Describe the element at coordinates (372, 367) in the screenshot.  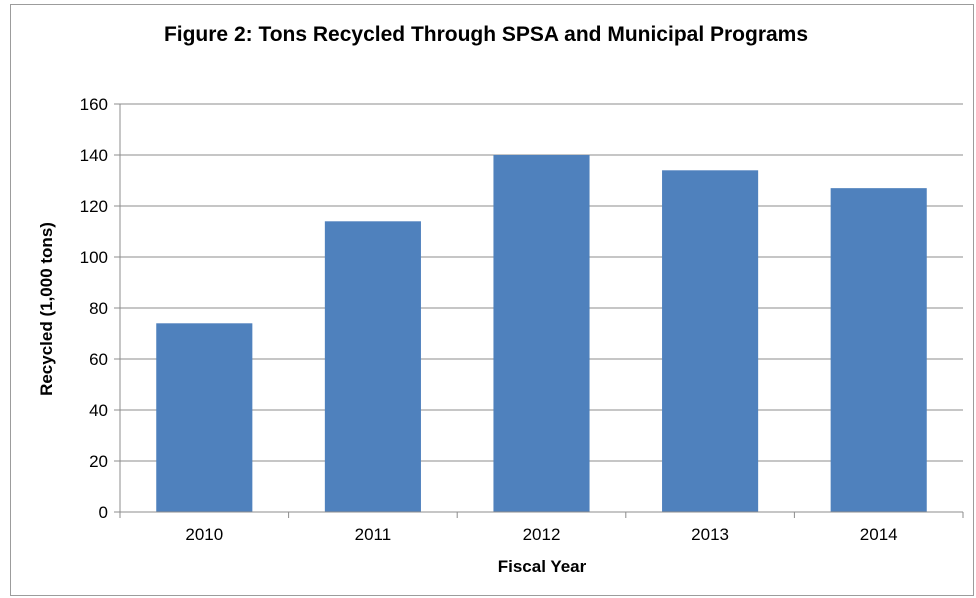
I see `bar-2011` at that location.